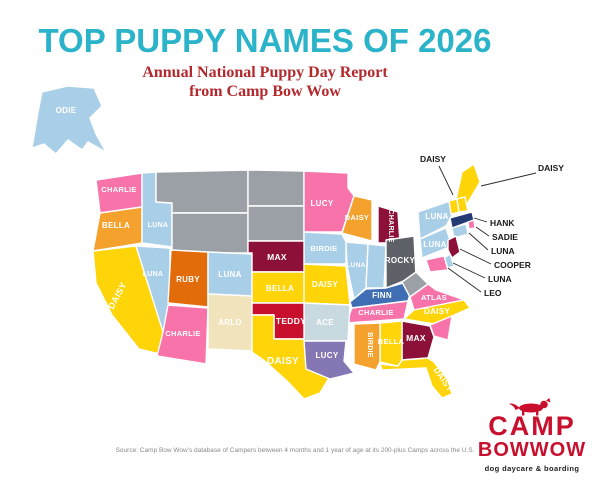  I want to click on state-label-ut: RUBY, so click(188, 279).